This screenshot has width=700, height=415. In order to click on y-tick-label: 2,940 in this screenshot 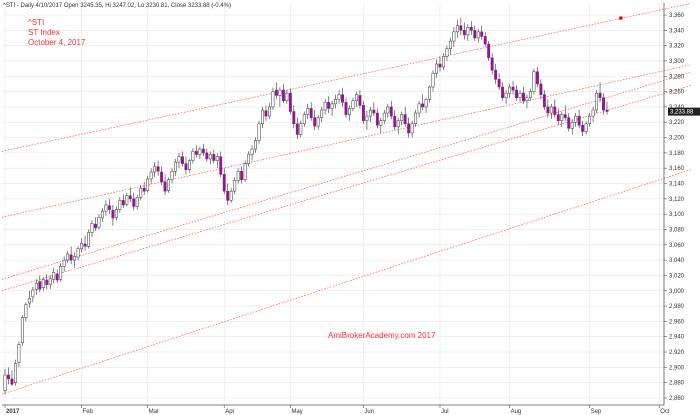, I will do `click(677, 338)`.